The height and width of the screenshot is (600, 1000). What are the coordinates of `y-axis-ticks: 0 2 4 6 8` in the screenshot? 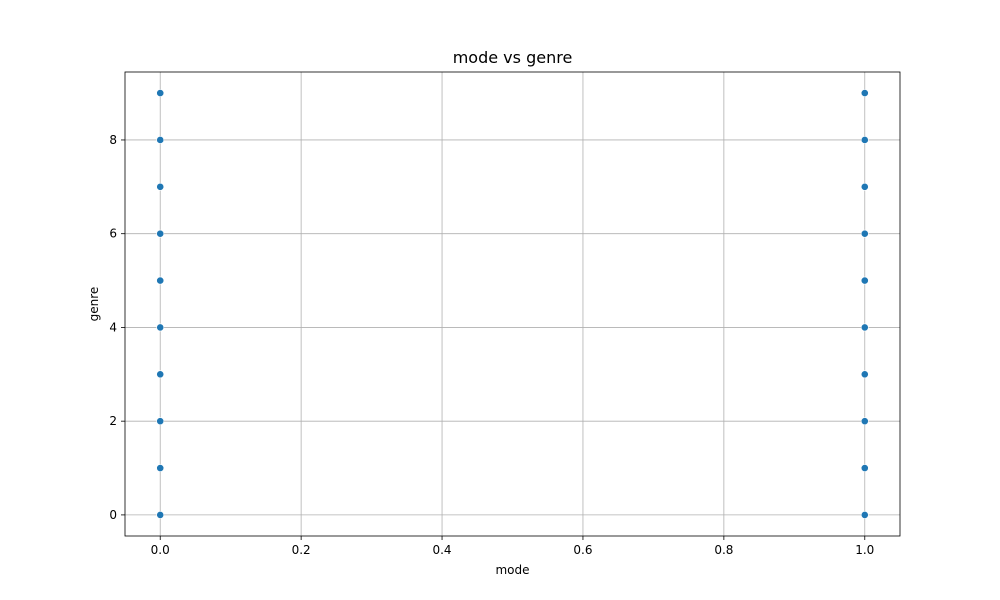 It's located at (117, 327).